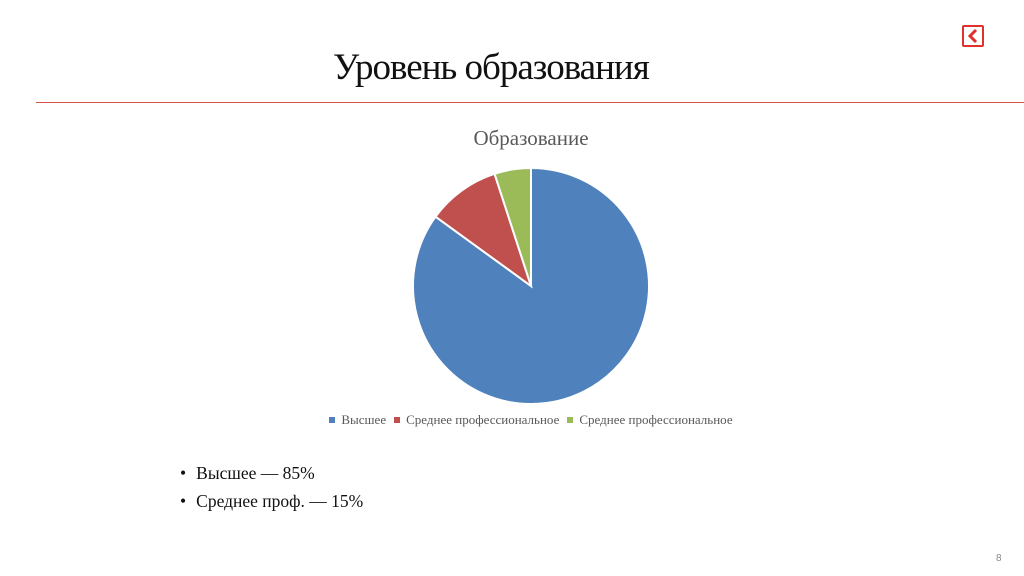 The height and width of the screenshot is (576, 1024). I want to click on back-arrow-glyph-icon, so click(972, 36).